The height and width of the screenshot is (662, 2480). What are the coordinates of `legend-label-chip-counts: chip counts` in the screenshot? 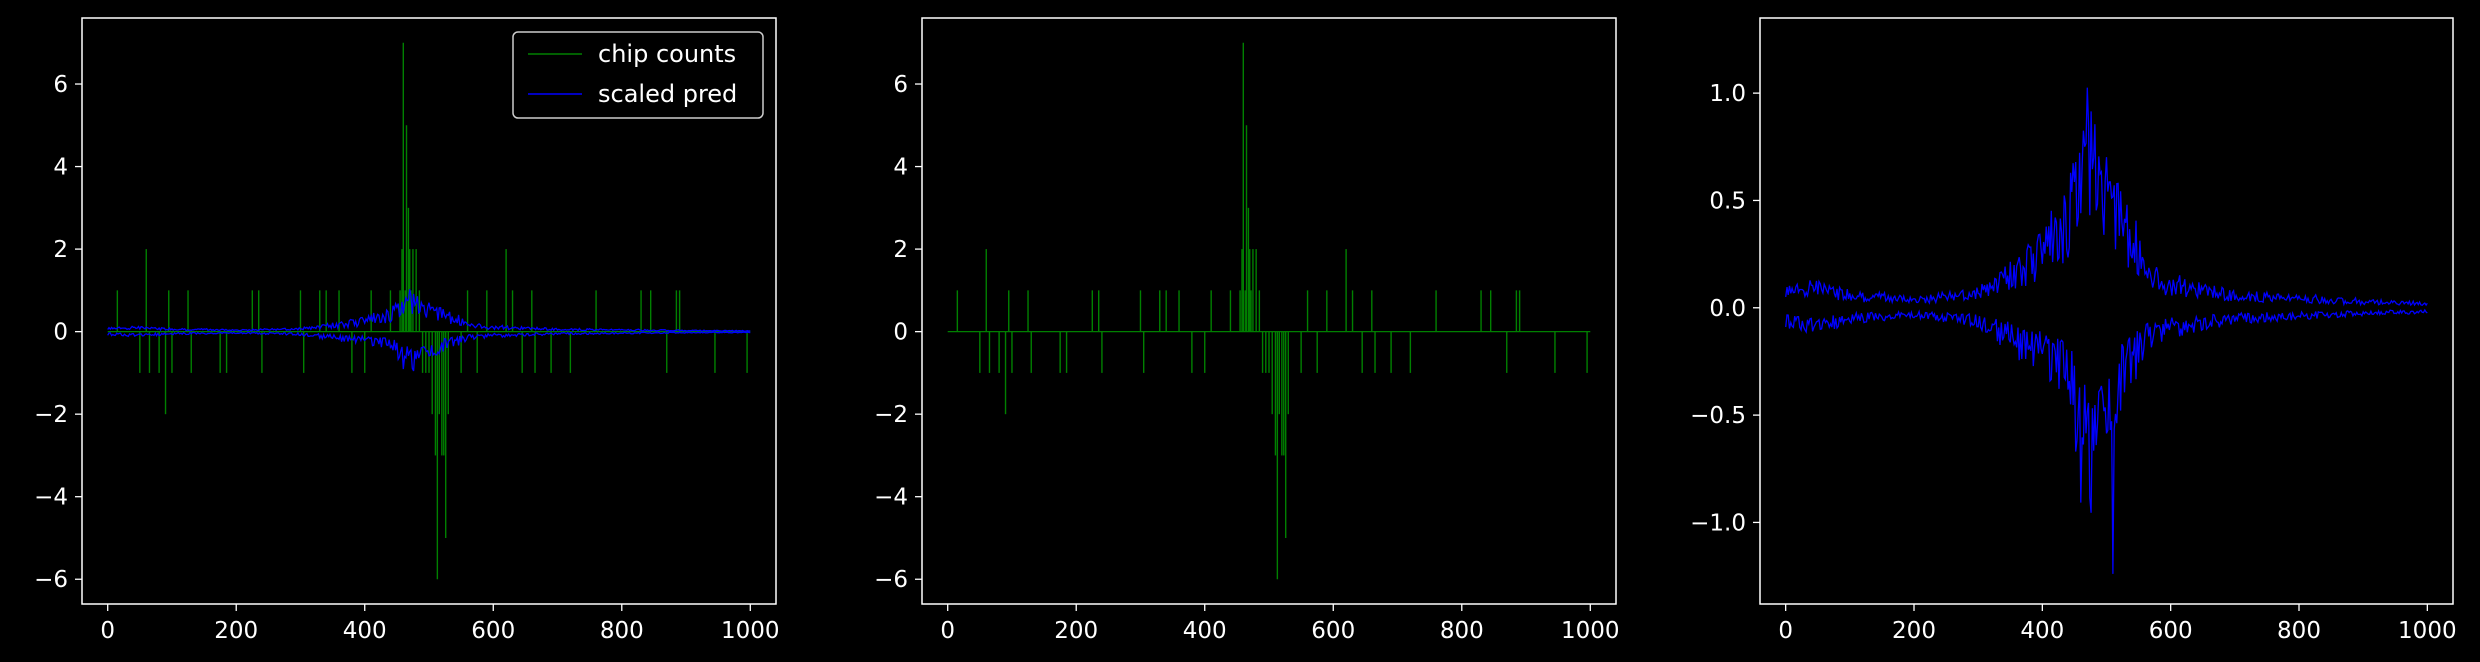 It's located at (667, 54).